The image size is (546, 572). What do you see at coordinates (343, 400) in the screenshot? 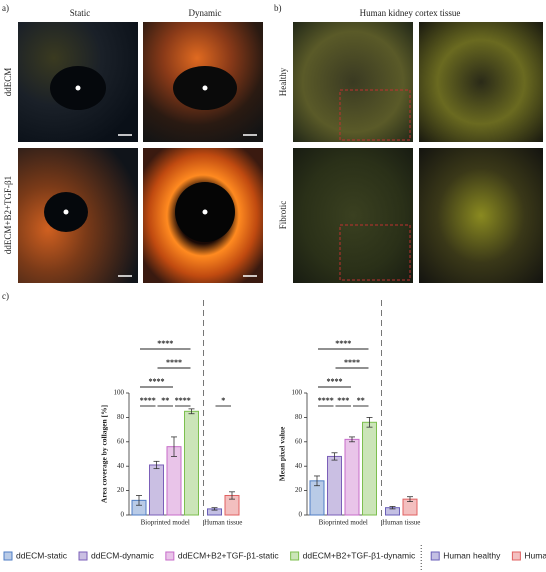
I see `significance-label: ***` at bounding box center [343, 400].